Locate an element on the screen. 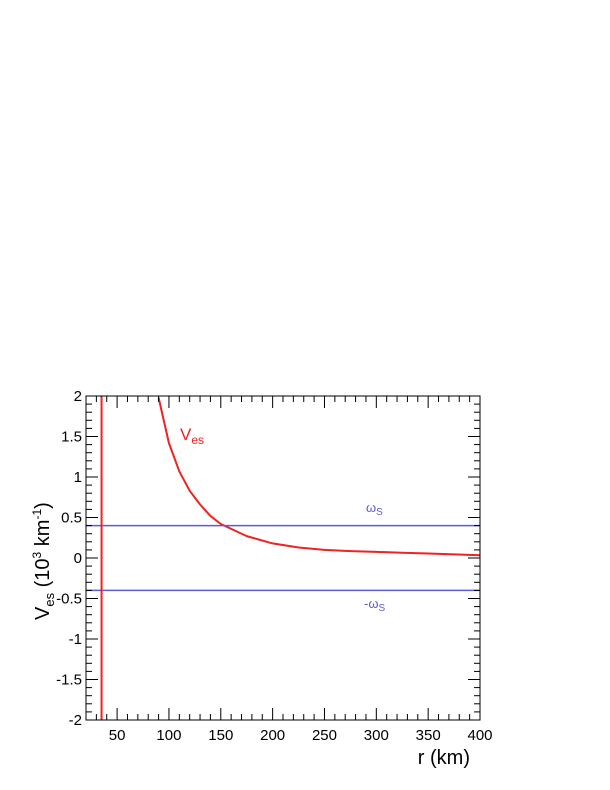 This screenshot has height=790, width=610. y-axis-title-close: ) is located at coordinates (43, 505).